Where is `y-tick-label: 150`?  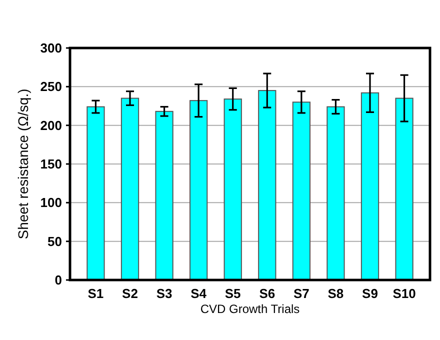 y-tick-label: 150 is located at coordinates (51, 164).